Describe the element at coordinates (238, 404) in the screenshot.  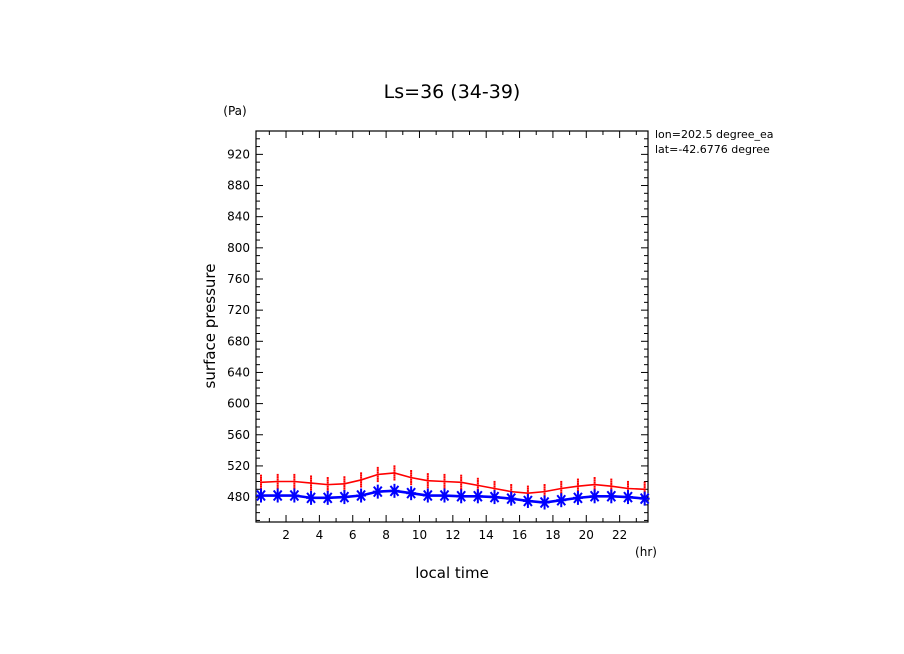
I see `y-tick-label: 600` at that location.